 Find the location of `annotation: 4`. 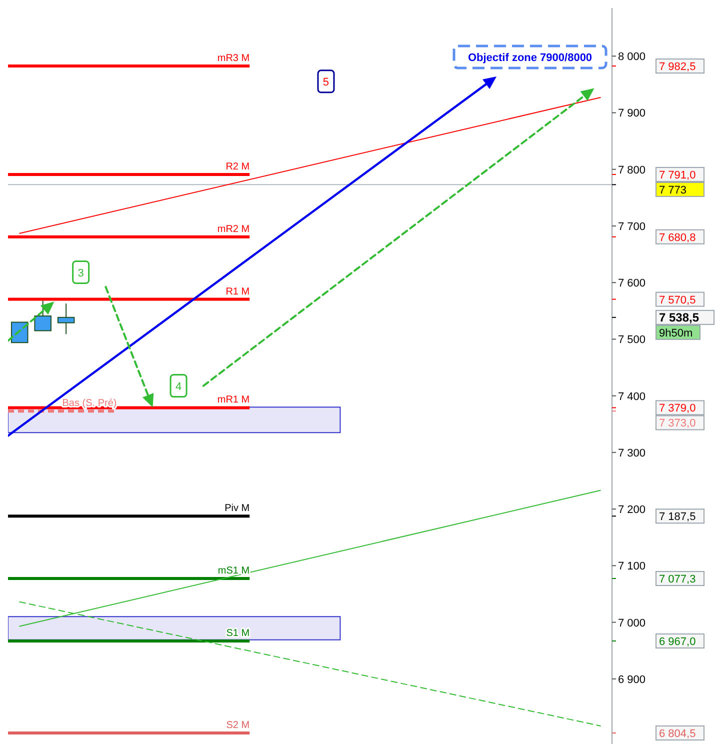

annotation: 4 is located at coordinates (178, 386).